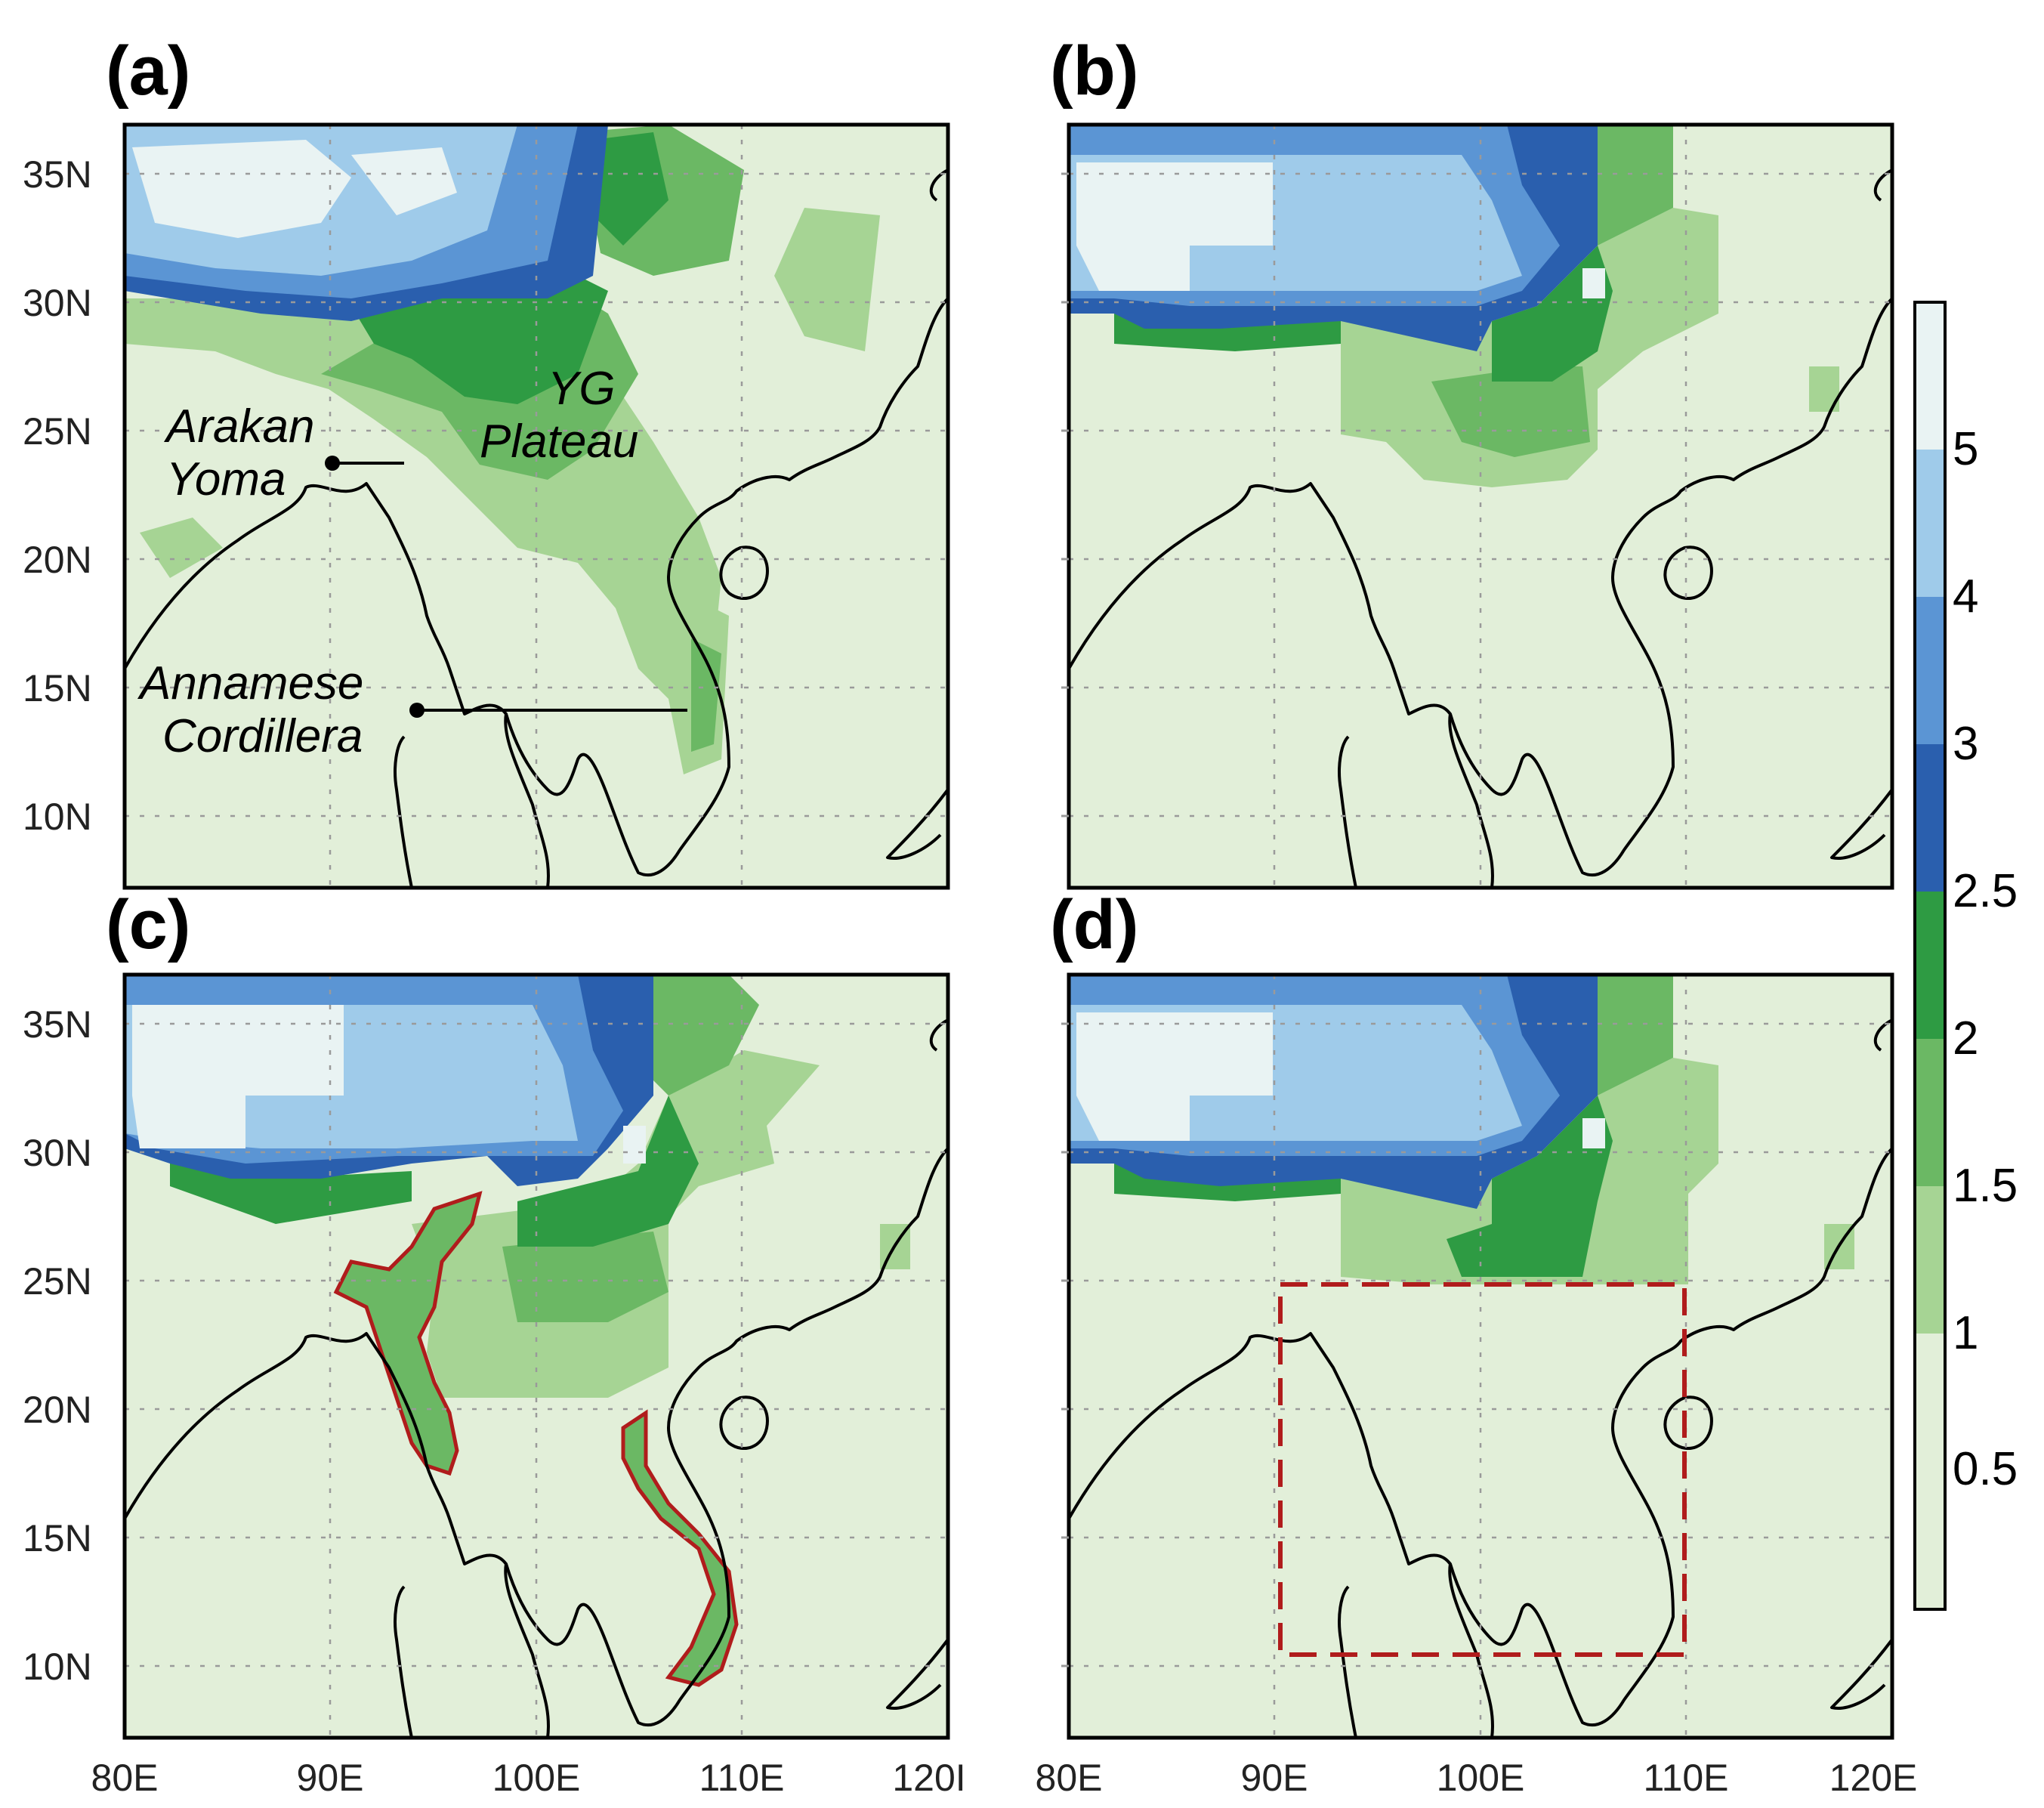 This screenshot has width=2044, height=1808. What do you see at coordinates (1985, 891) in the screenshot?
I see `colorbar-tick-2-5: 2.5` at bounding box center [1985, 891].